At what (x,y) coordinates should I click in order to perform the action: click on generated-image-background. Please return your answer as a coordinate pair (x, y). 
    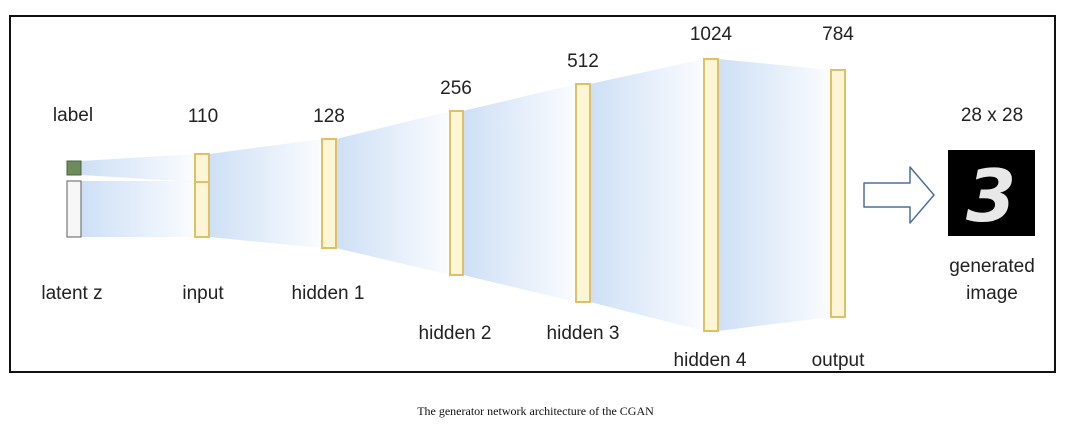
    Looking at the image, I should click on (991, 193).